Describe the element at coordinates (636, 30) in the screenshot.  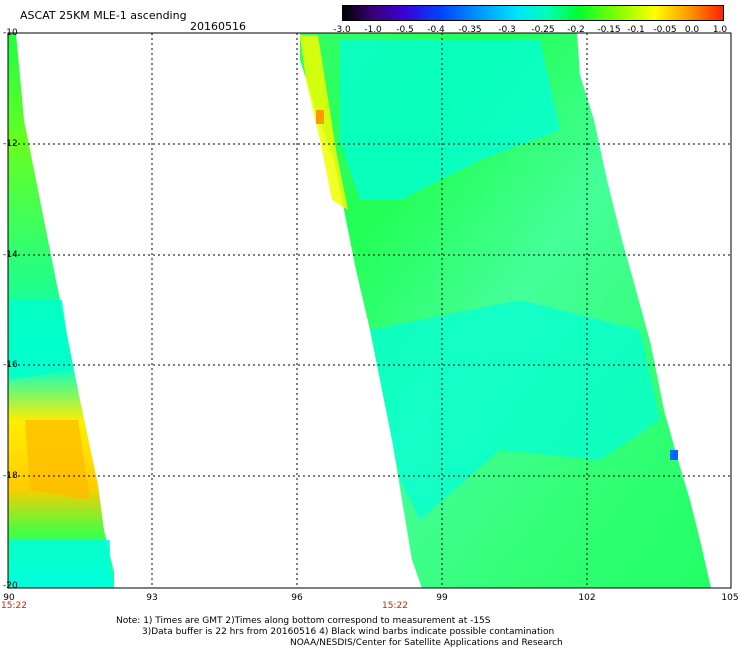
I see `cb-label: -0.1` at that location.